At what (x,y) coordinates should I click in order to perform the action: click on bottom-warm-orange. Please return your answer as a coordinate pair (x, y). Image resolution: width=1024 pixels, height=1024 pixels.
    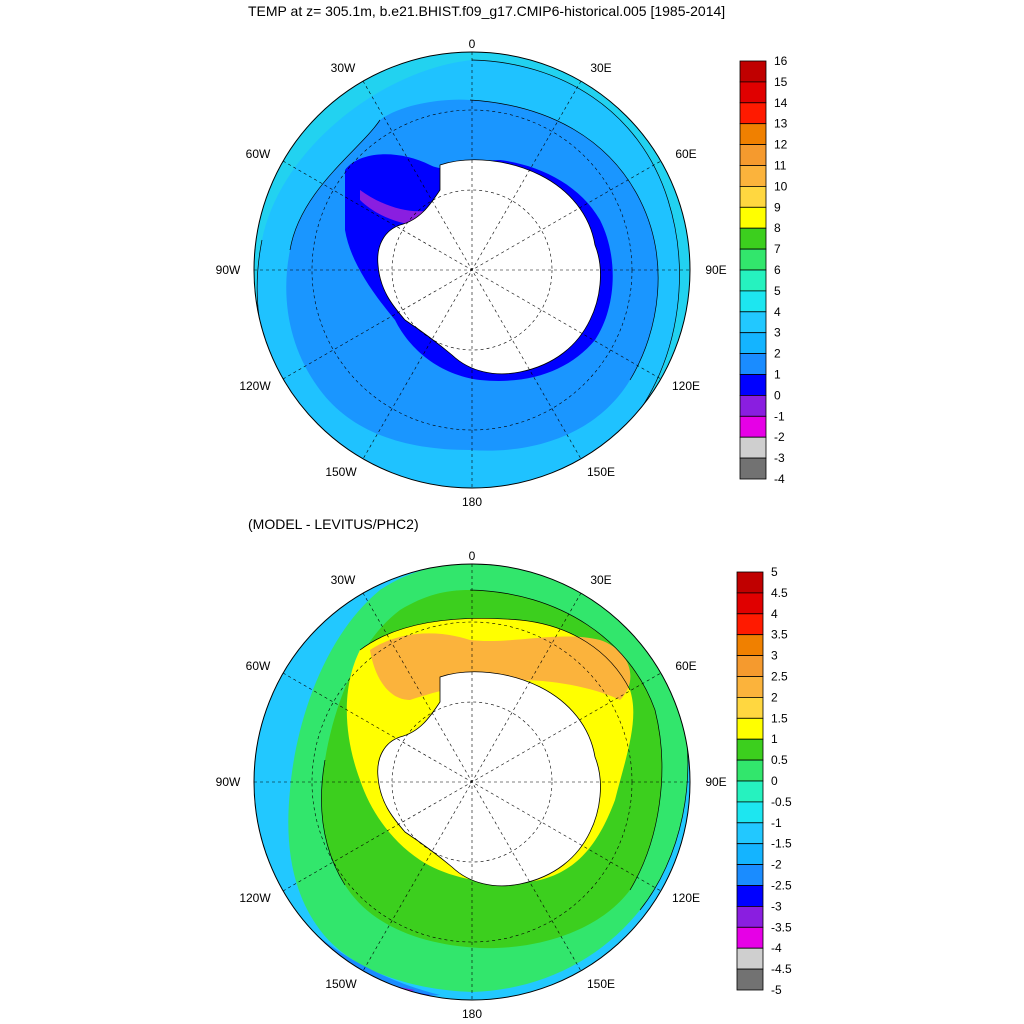
    Looking at the image, I should click on (500, 666).